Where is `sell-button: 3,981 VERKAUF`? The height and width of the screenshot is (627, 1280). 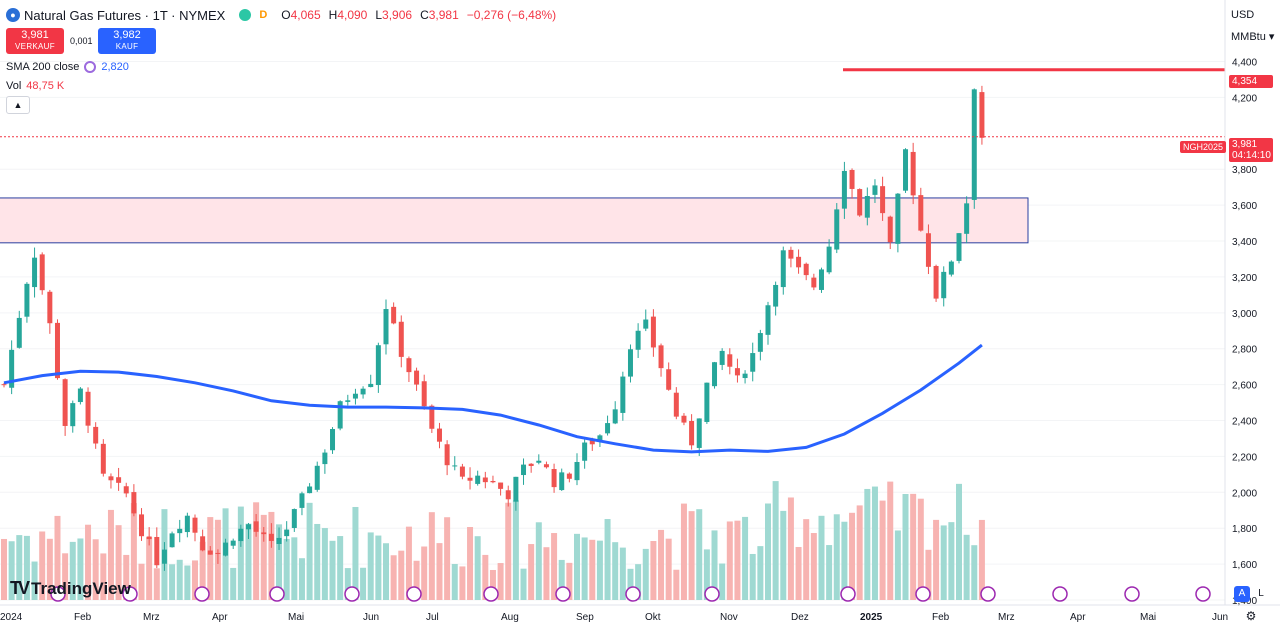 sell-button: 3,981 VERKAUF is located at coordinates (35, 41).